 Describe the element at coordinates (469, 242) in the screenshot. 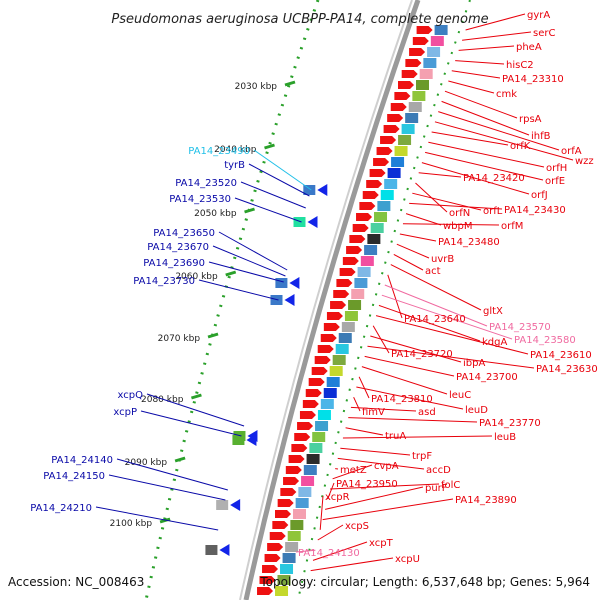

I see `gene-label-right: PA14_23480` at that location.